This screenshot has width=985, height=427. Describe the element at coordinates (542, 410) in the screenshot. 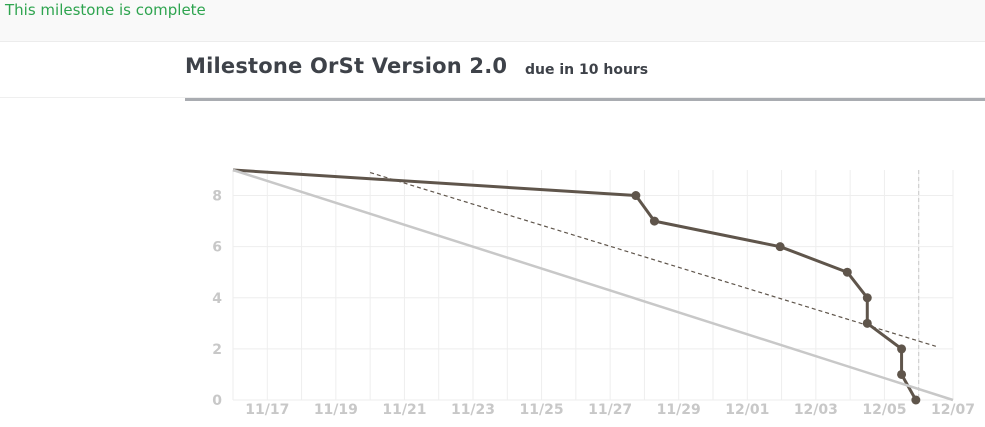

I see `x-tick-label: 11/25` at that location.